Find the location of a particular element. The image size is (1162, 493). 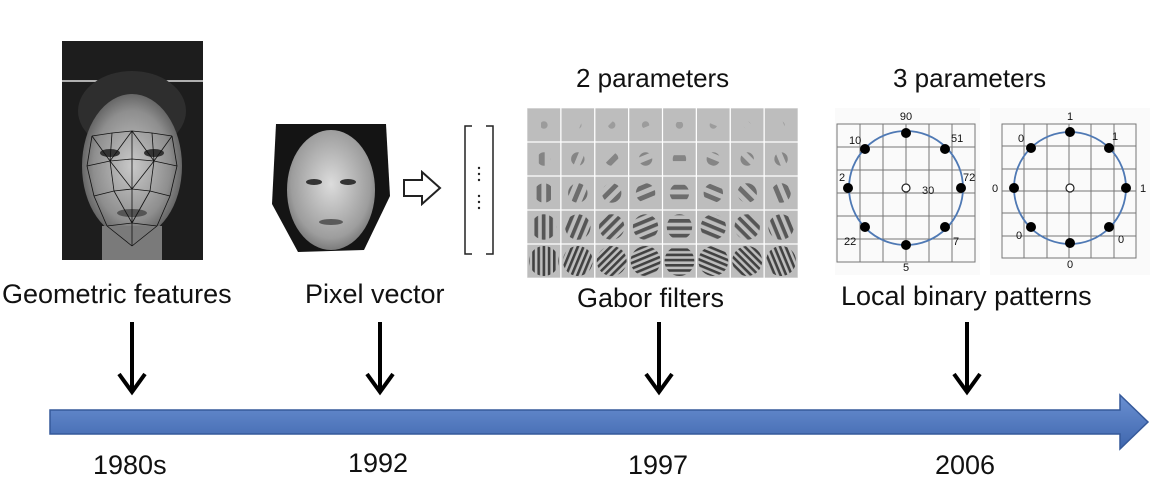

geometric-face-image is located at coordinates (132, 150).